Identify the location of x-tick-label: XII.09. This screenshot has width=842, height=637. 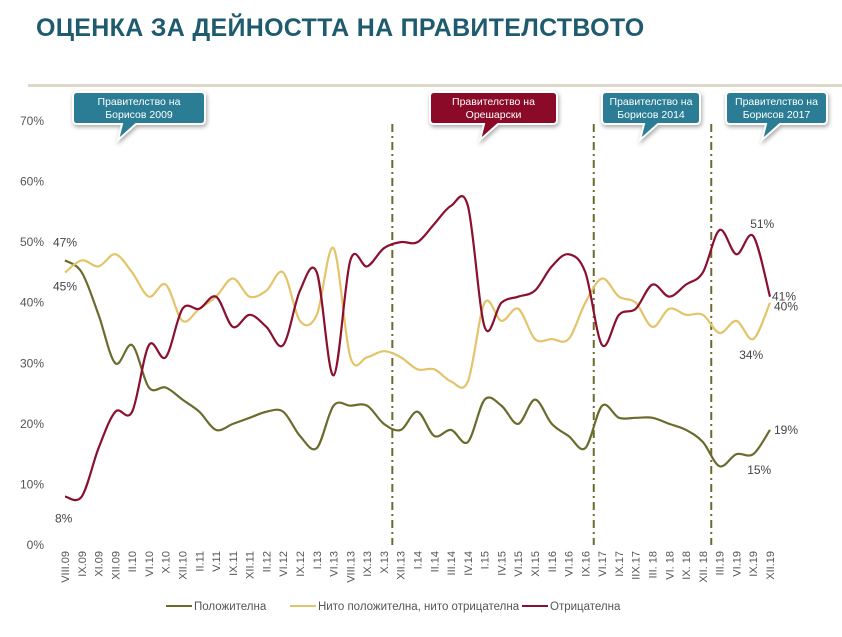
(116, 565).